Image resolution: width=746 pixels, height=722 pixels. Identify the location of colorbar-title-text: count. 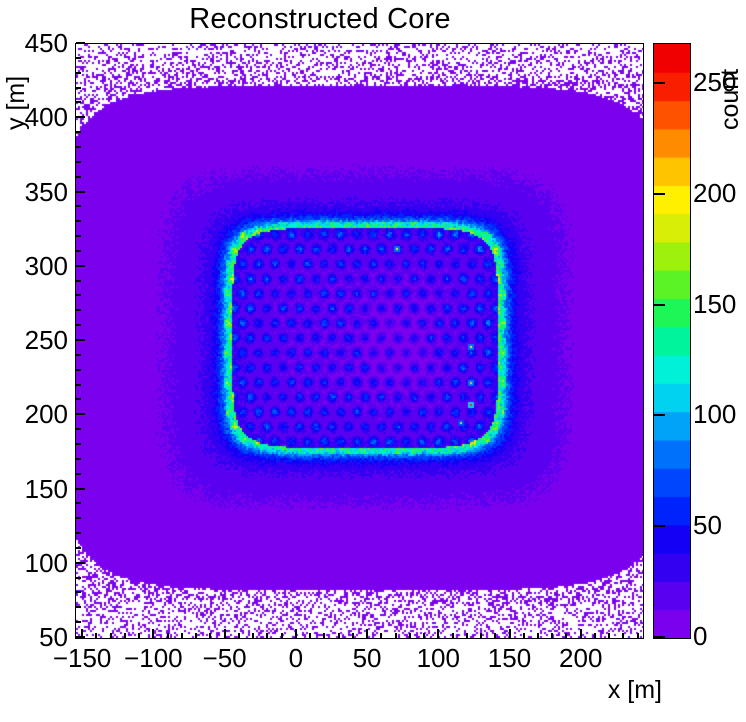
(730, 99).